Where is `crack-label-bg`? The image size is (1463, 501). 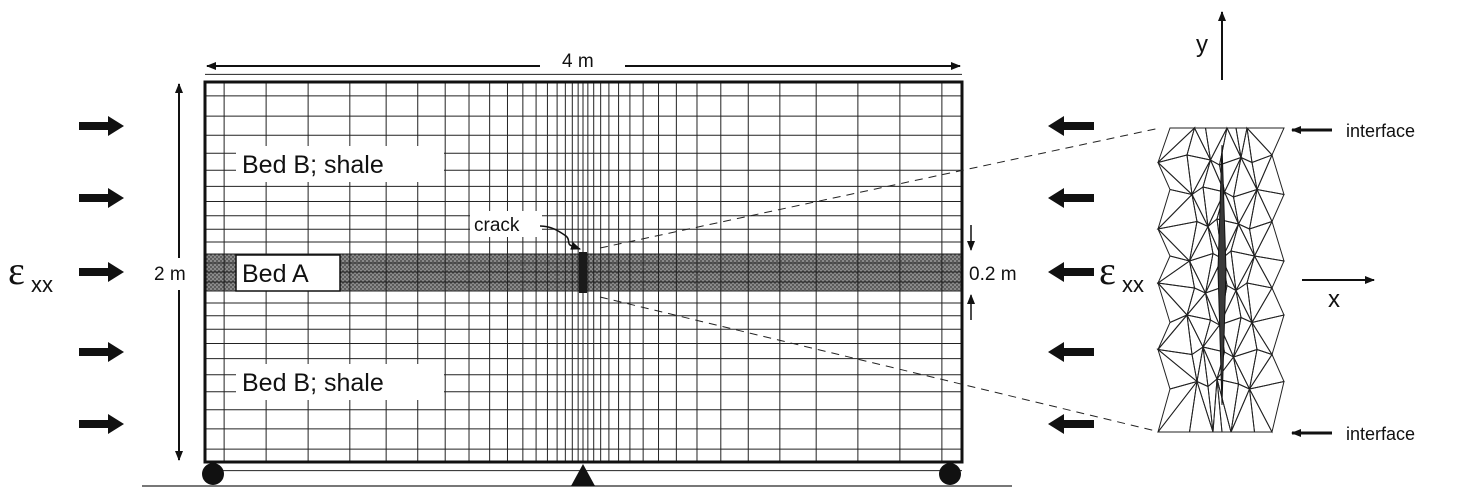 crack-label-bg is located at coordinates (506, 224).